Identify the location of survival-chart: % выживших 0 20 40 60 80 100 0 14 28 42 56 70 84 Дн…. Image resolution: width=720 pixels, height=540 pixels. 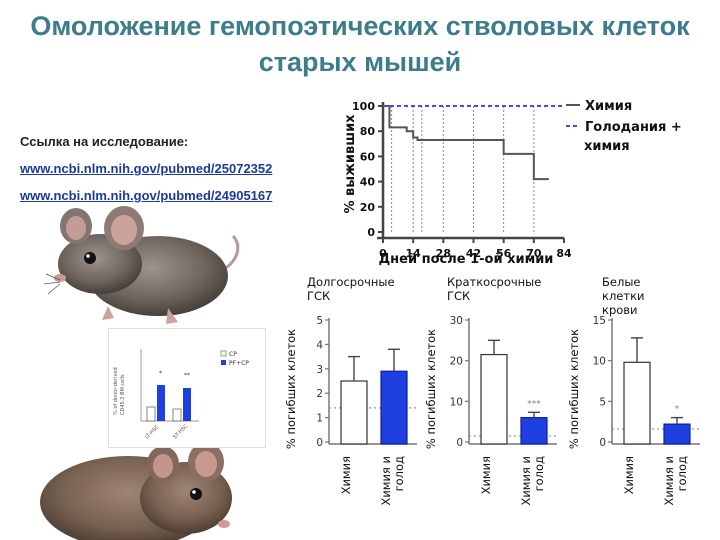
(512, 183).